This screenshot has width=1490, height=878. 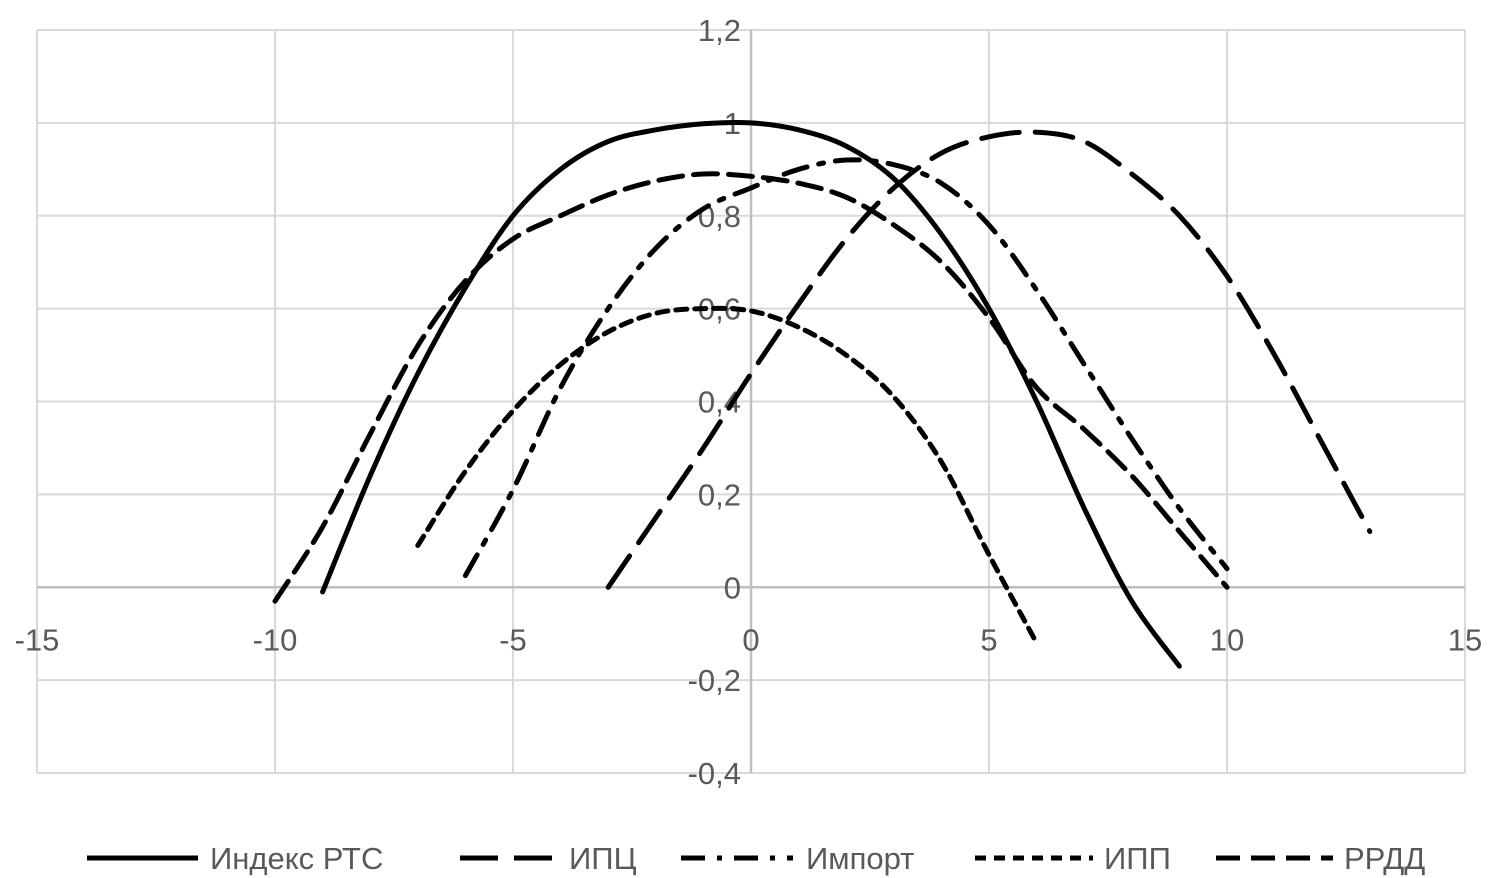 What do you see at coordinates (860, 858) in the screenshot?
I see `legend-label: Импорт` at bounding box center [860, 858].